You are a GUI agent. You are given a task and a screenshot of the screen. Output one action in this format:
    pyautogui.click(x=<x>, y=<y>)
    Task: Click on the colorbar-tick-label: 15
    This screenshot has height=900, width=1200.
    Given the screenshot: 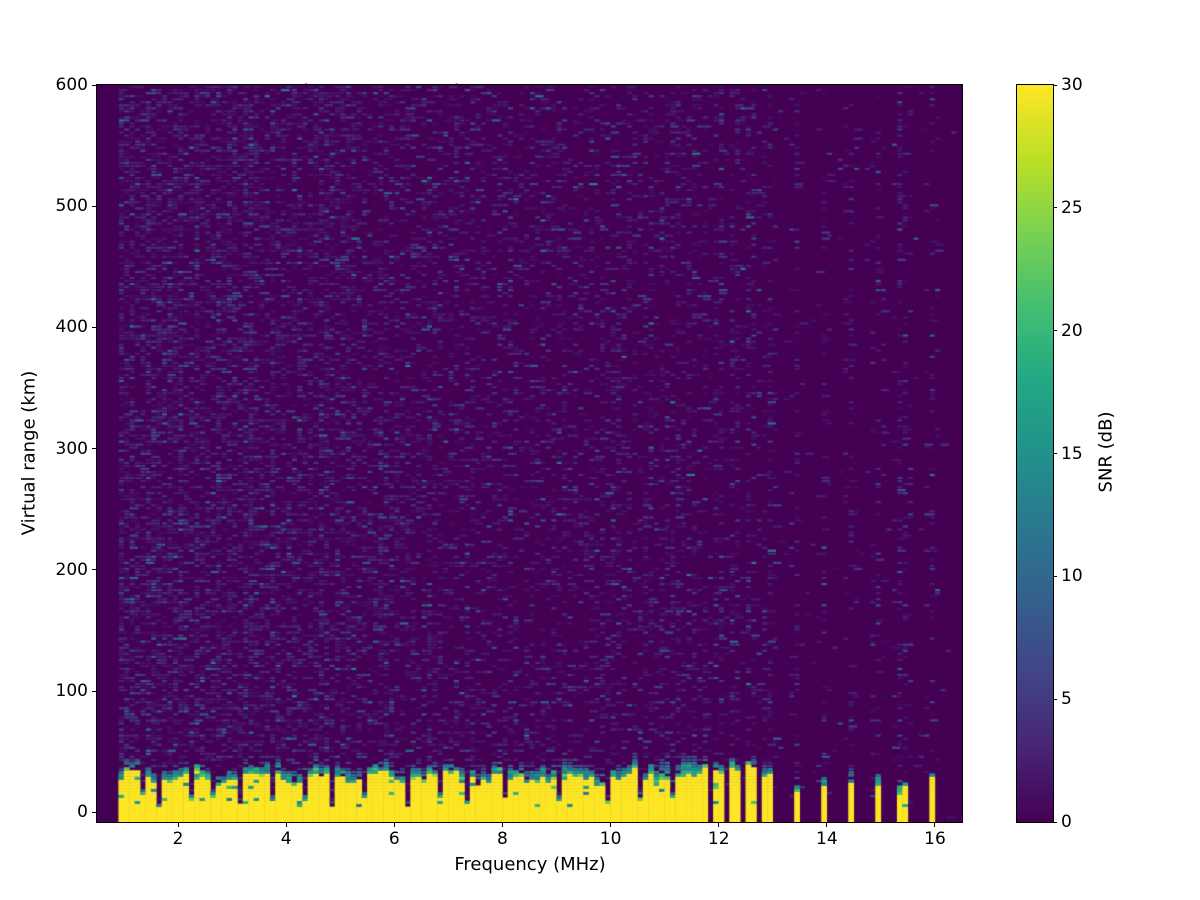 What is the action you would take?
    pyautogui.click(x=1072, y=453)
    